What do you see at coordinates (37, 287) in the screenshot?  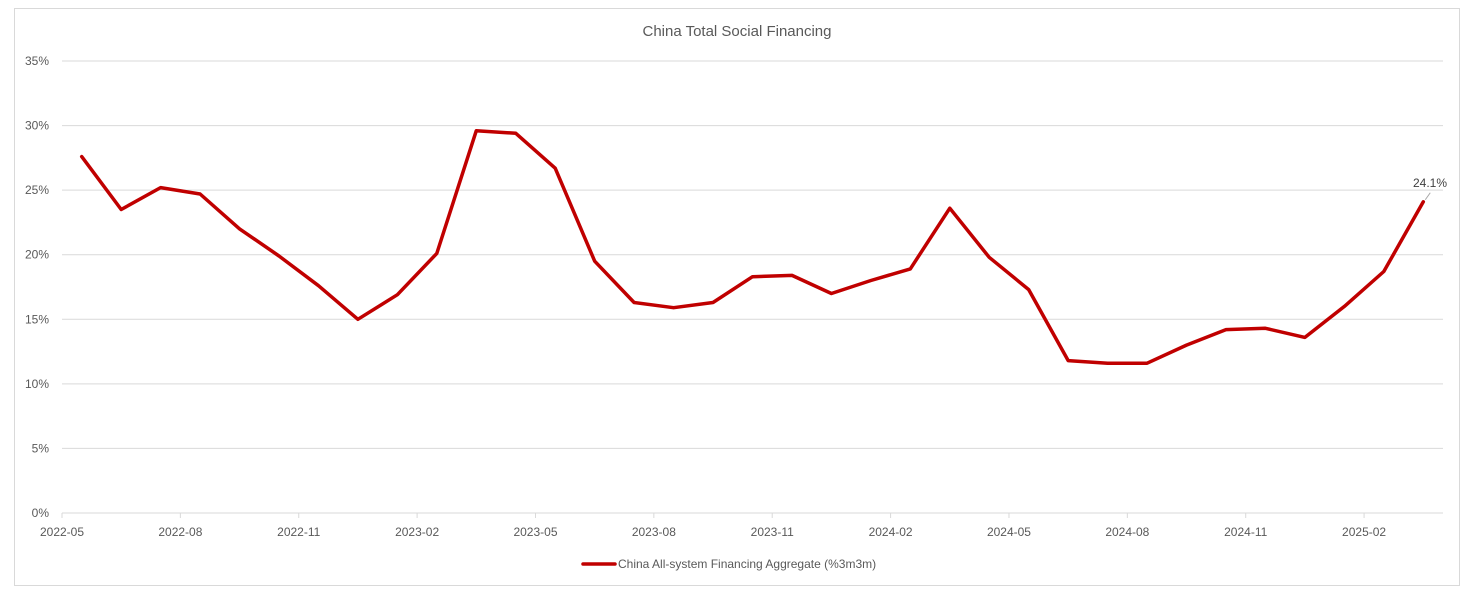 I see `y-axis-labels: 0% 5% 10% 15% 20% 25% 30% 35%` at bounding box center [37, 287].